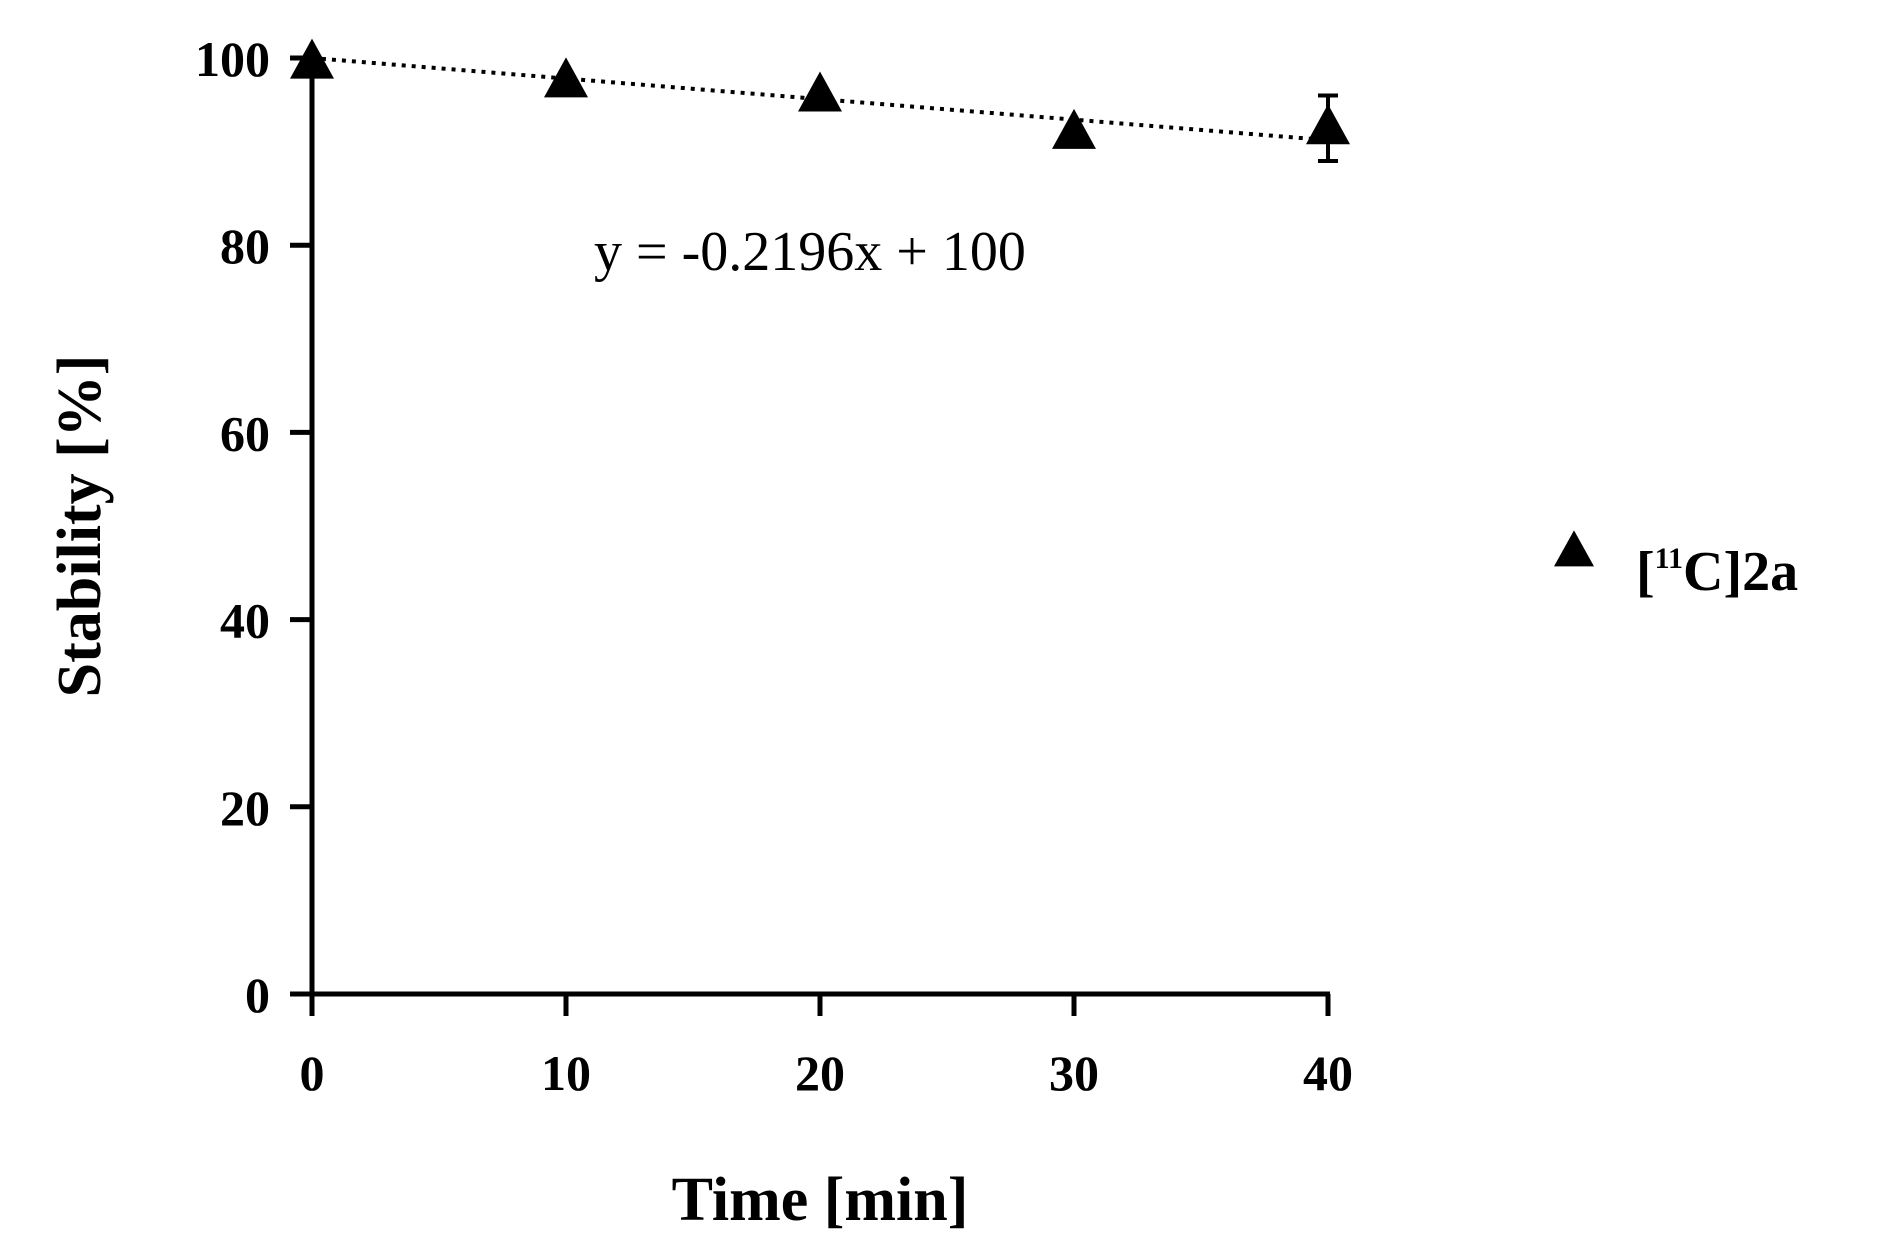  I want to click on x-axis-title: Time [min], so click(820, 1200).